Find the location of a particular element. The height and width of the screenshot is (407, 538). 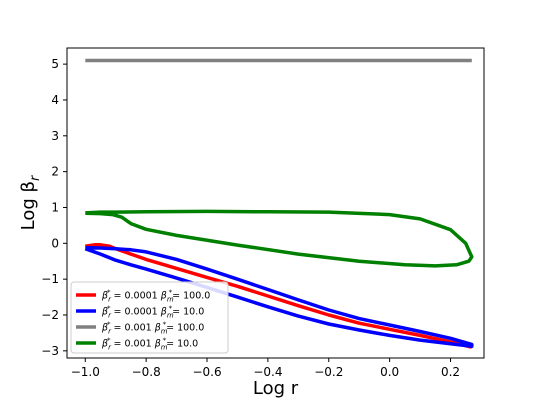

x-tick-label: 0.2 is located at coordinates (450, 372).